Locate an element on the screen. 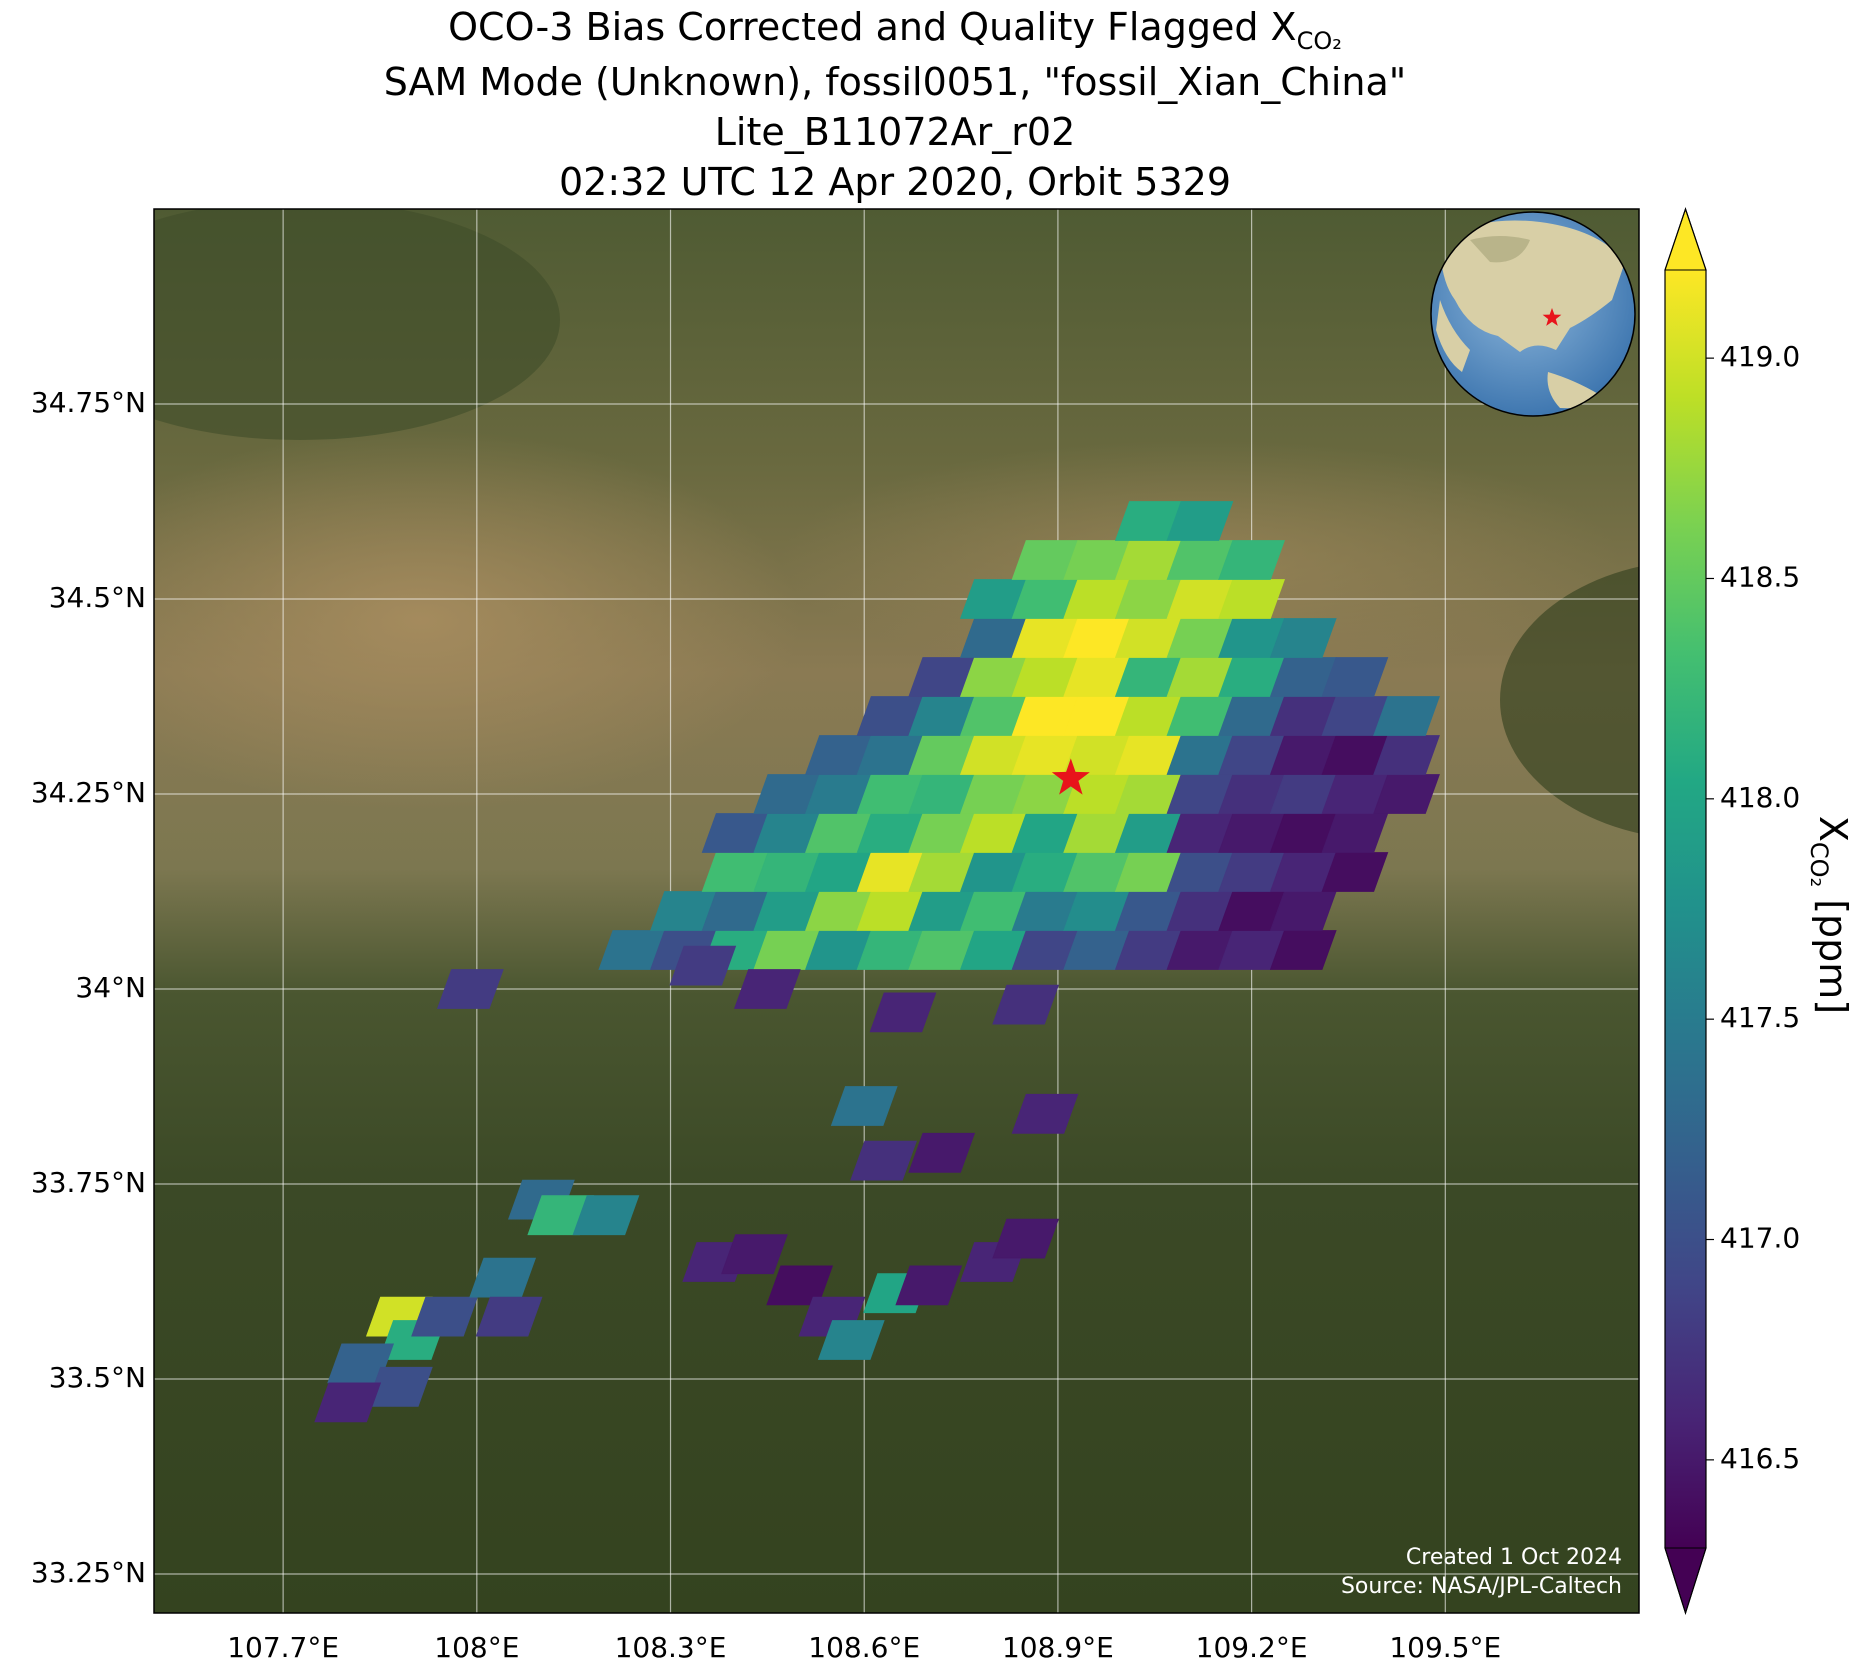 This screenshot has width=1860, height=1663. credit: Source: NASA/JPL-Caltech is located at coordinates (1481, 1586).